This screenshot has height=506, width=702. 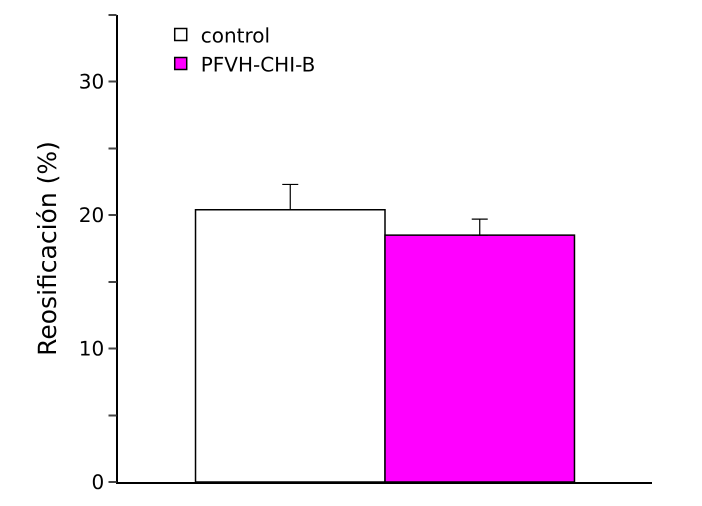 What do you see at coordinates (91, 215) in the screenshot?
I see `y-tick-label: 20` at bounding box center [91, 215].